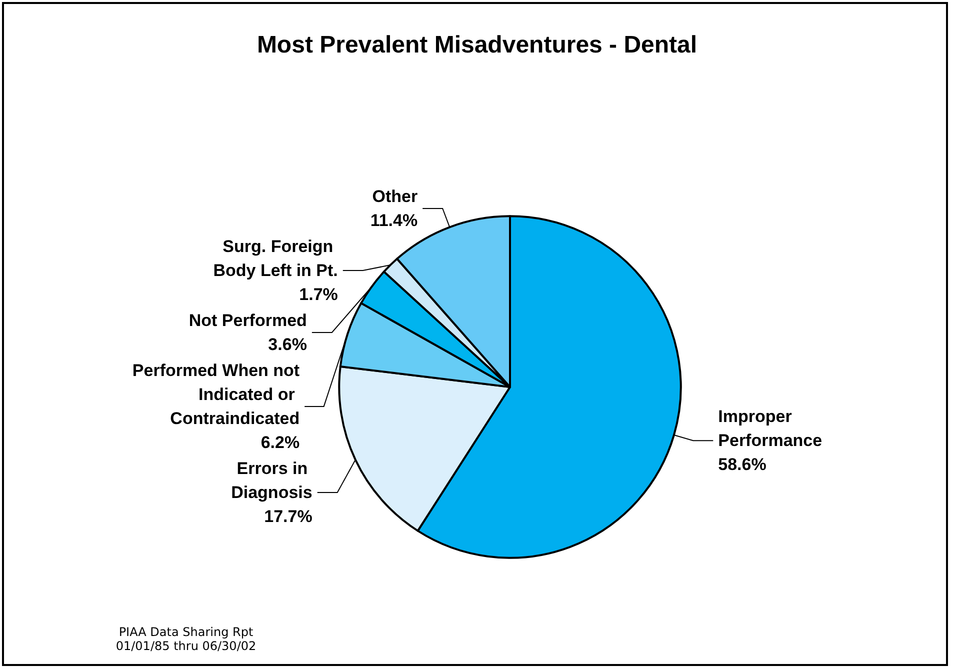  What do you see at coordinates (742, 464) in the screenshot?
I see `data-label: 58.6%` at bounding box center [742, 464].